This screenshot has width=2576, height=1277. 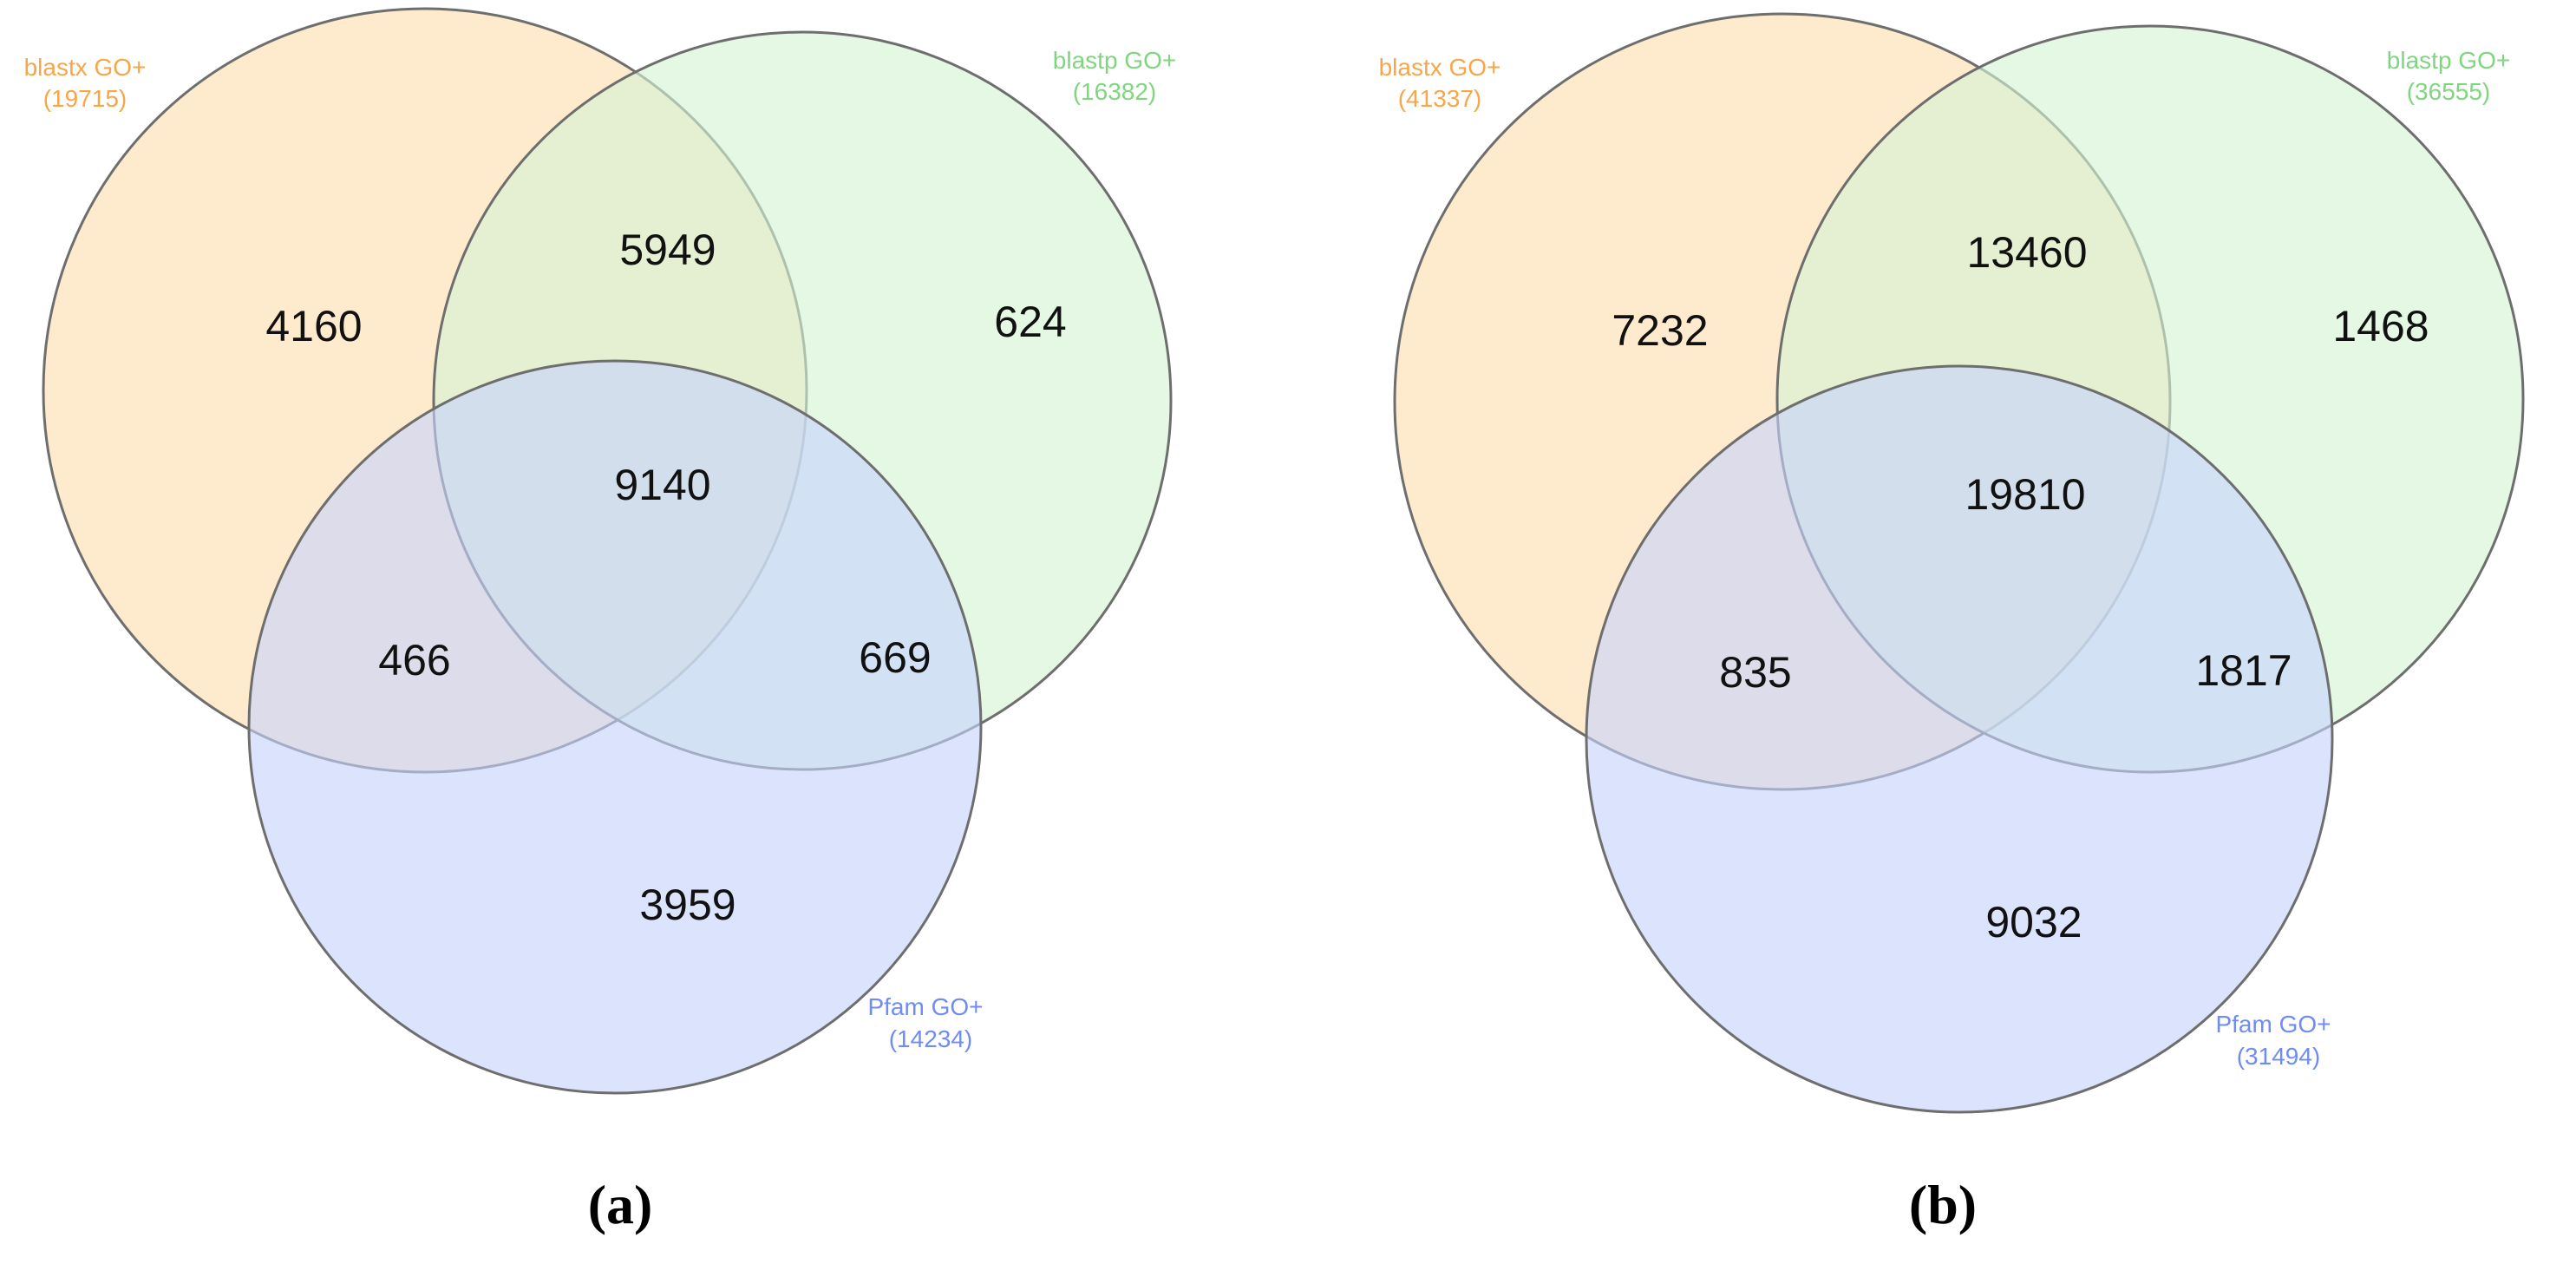 I want to click on region-count-pfam-only: 9032, so click(x=2033, y=922).